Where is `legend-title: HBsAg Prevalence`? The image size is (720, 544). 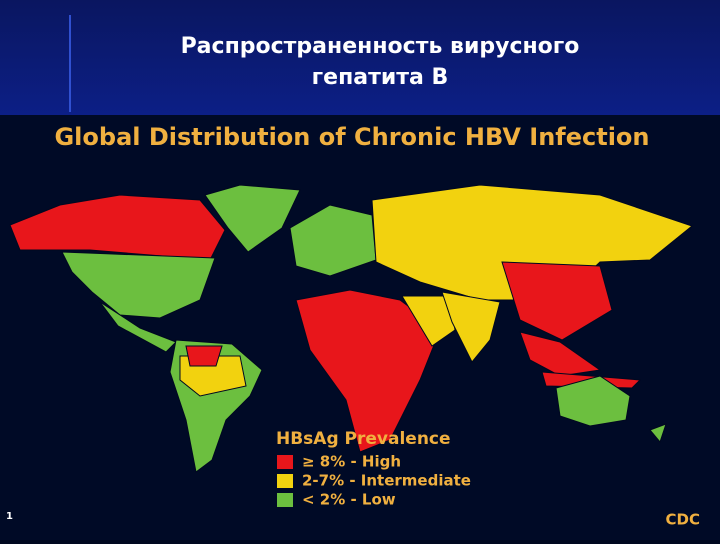
legend-title: HBsAg Prevalence is located at coordinates (363, 439).